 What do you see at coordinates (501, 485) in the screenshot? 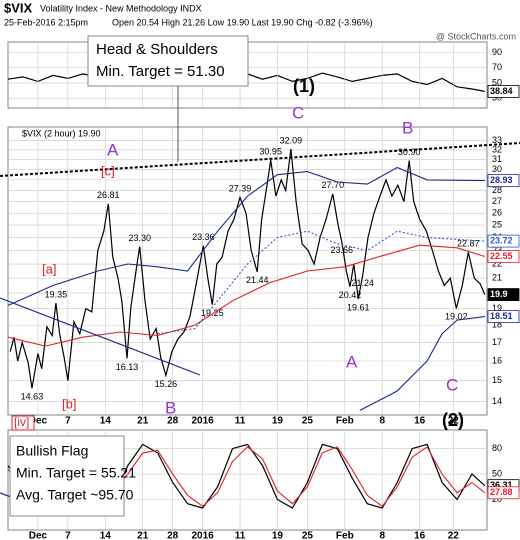
I see `last-value-label: 36.31` at bounding box center [501, 485].